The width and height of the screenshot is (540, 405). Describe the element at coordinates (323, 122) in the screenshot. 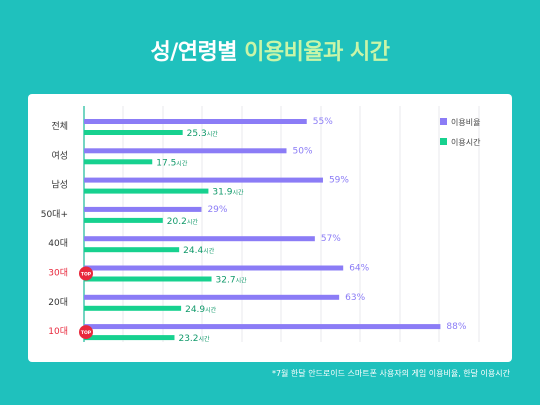

I see `data-label-ratio: 55%` at that location.